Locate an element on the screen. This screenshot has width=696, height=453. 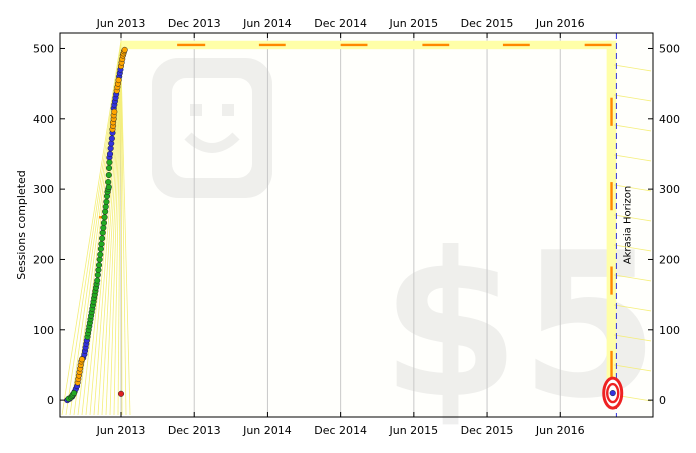
data-point-red is located at coordinates (121, 393).